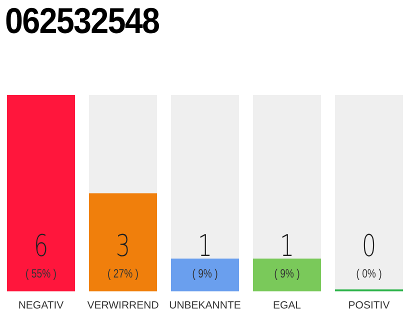 Image resolution: width=410 pixels, height=320 pixels. Describe the element at coordinates (287, 306) in the screenshot. I see `x-tick-label: EGAL` at that location.